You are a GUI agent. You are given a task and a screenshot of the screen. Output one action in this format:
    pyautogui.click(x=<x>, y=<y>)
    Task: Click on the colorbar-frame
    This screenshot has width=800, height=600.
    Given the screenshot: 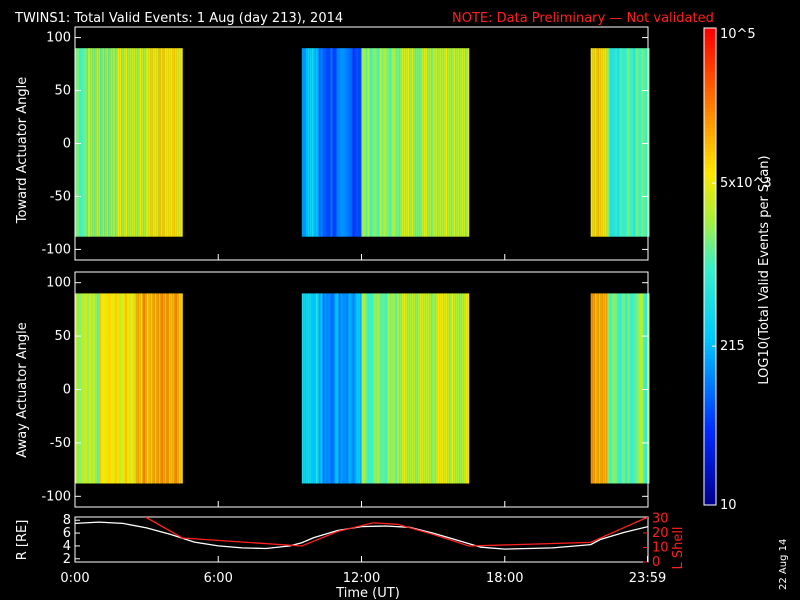 What is the action you would take?
    pyautogui.click(x=710, y=266)
    